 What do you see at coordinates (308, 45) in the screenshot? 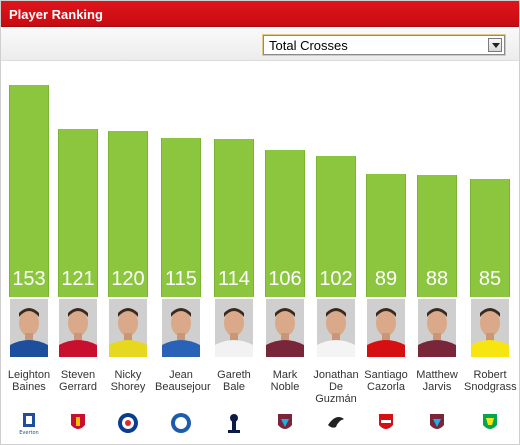
I see `stat-select-value: Total Crosses` at bounding box center [308, 45].